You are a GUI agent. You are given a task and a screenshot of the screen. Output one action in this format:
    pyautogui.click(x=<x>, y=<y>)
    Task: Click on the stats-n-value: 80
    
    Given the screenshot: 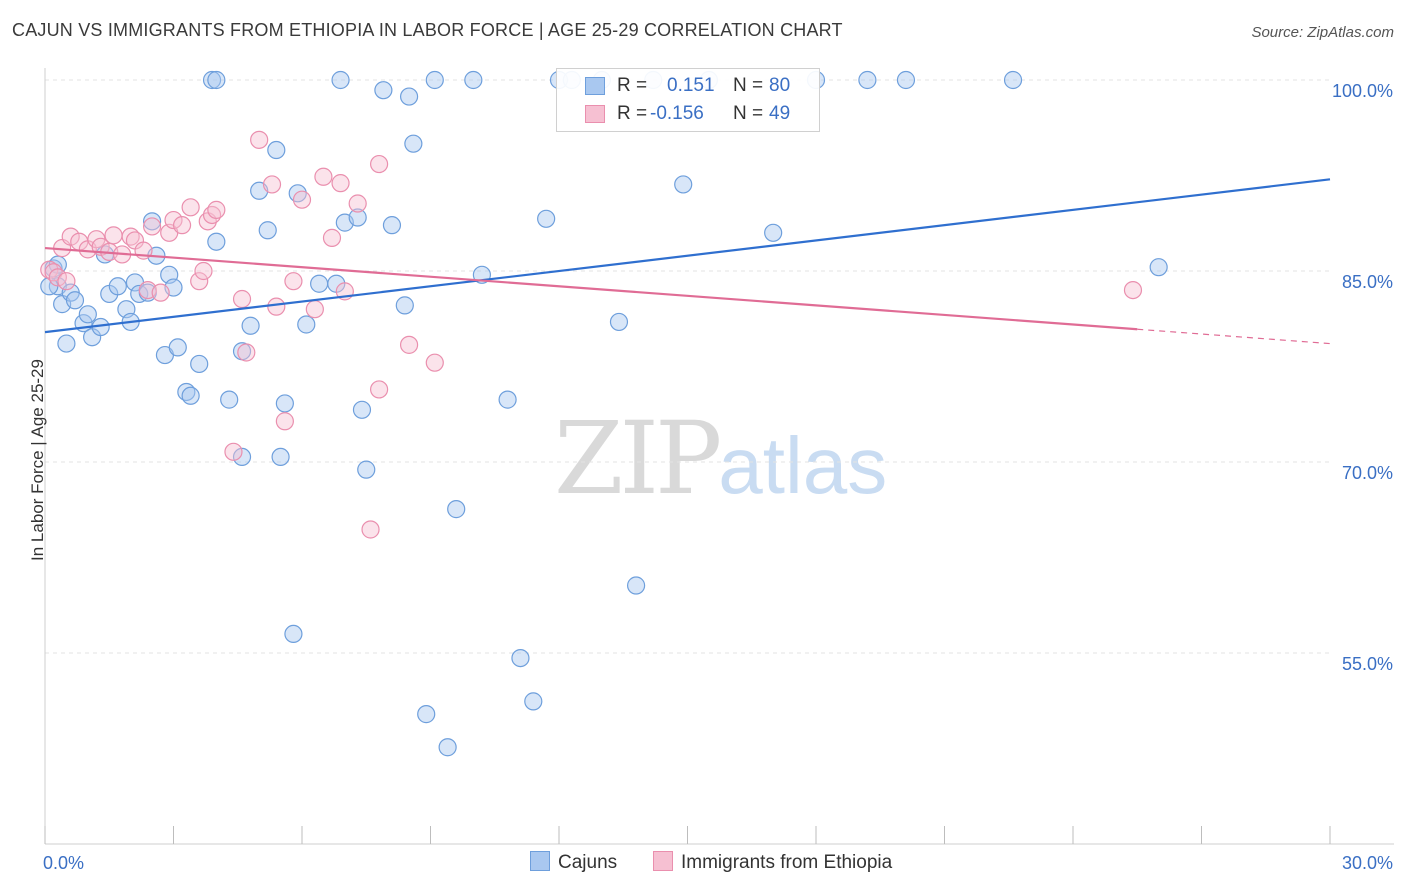 What is the action you would take?
    pyautogui.click(x=780, y=85)
    